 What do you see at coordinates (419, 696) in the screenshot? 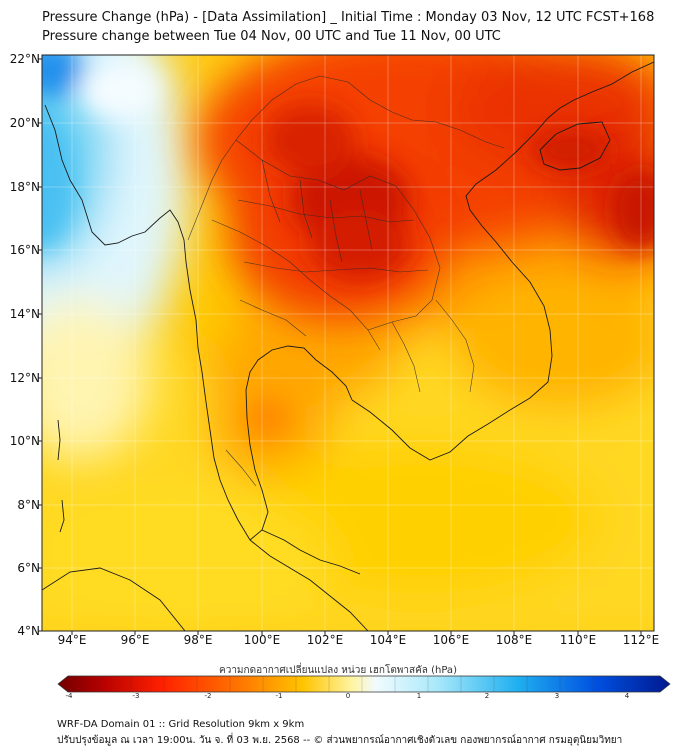
I see `colorbar-tick: 1` at bounding box center [419, 696].